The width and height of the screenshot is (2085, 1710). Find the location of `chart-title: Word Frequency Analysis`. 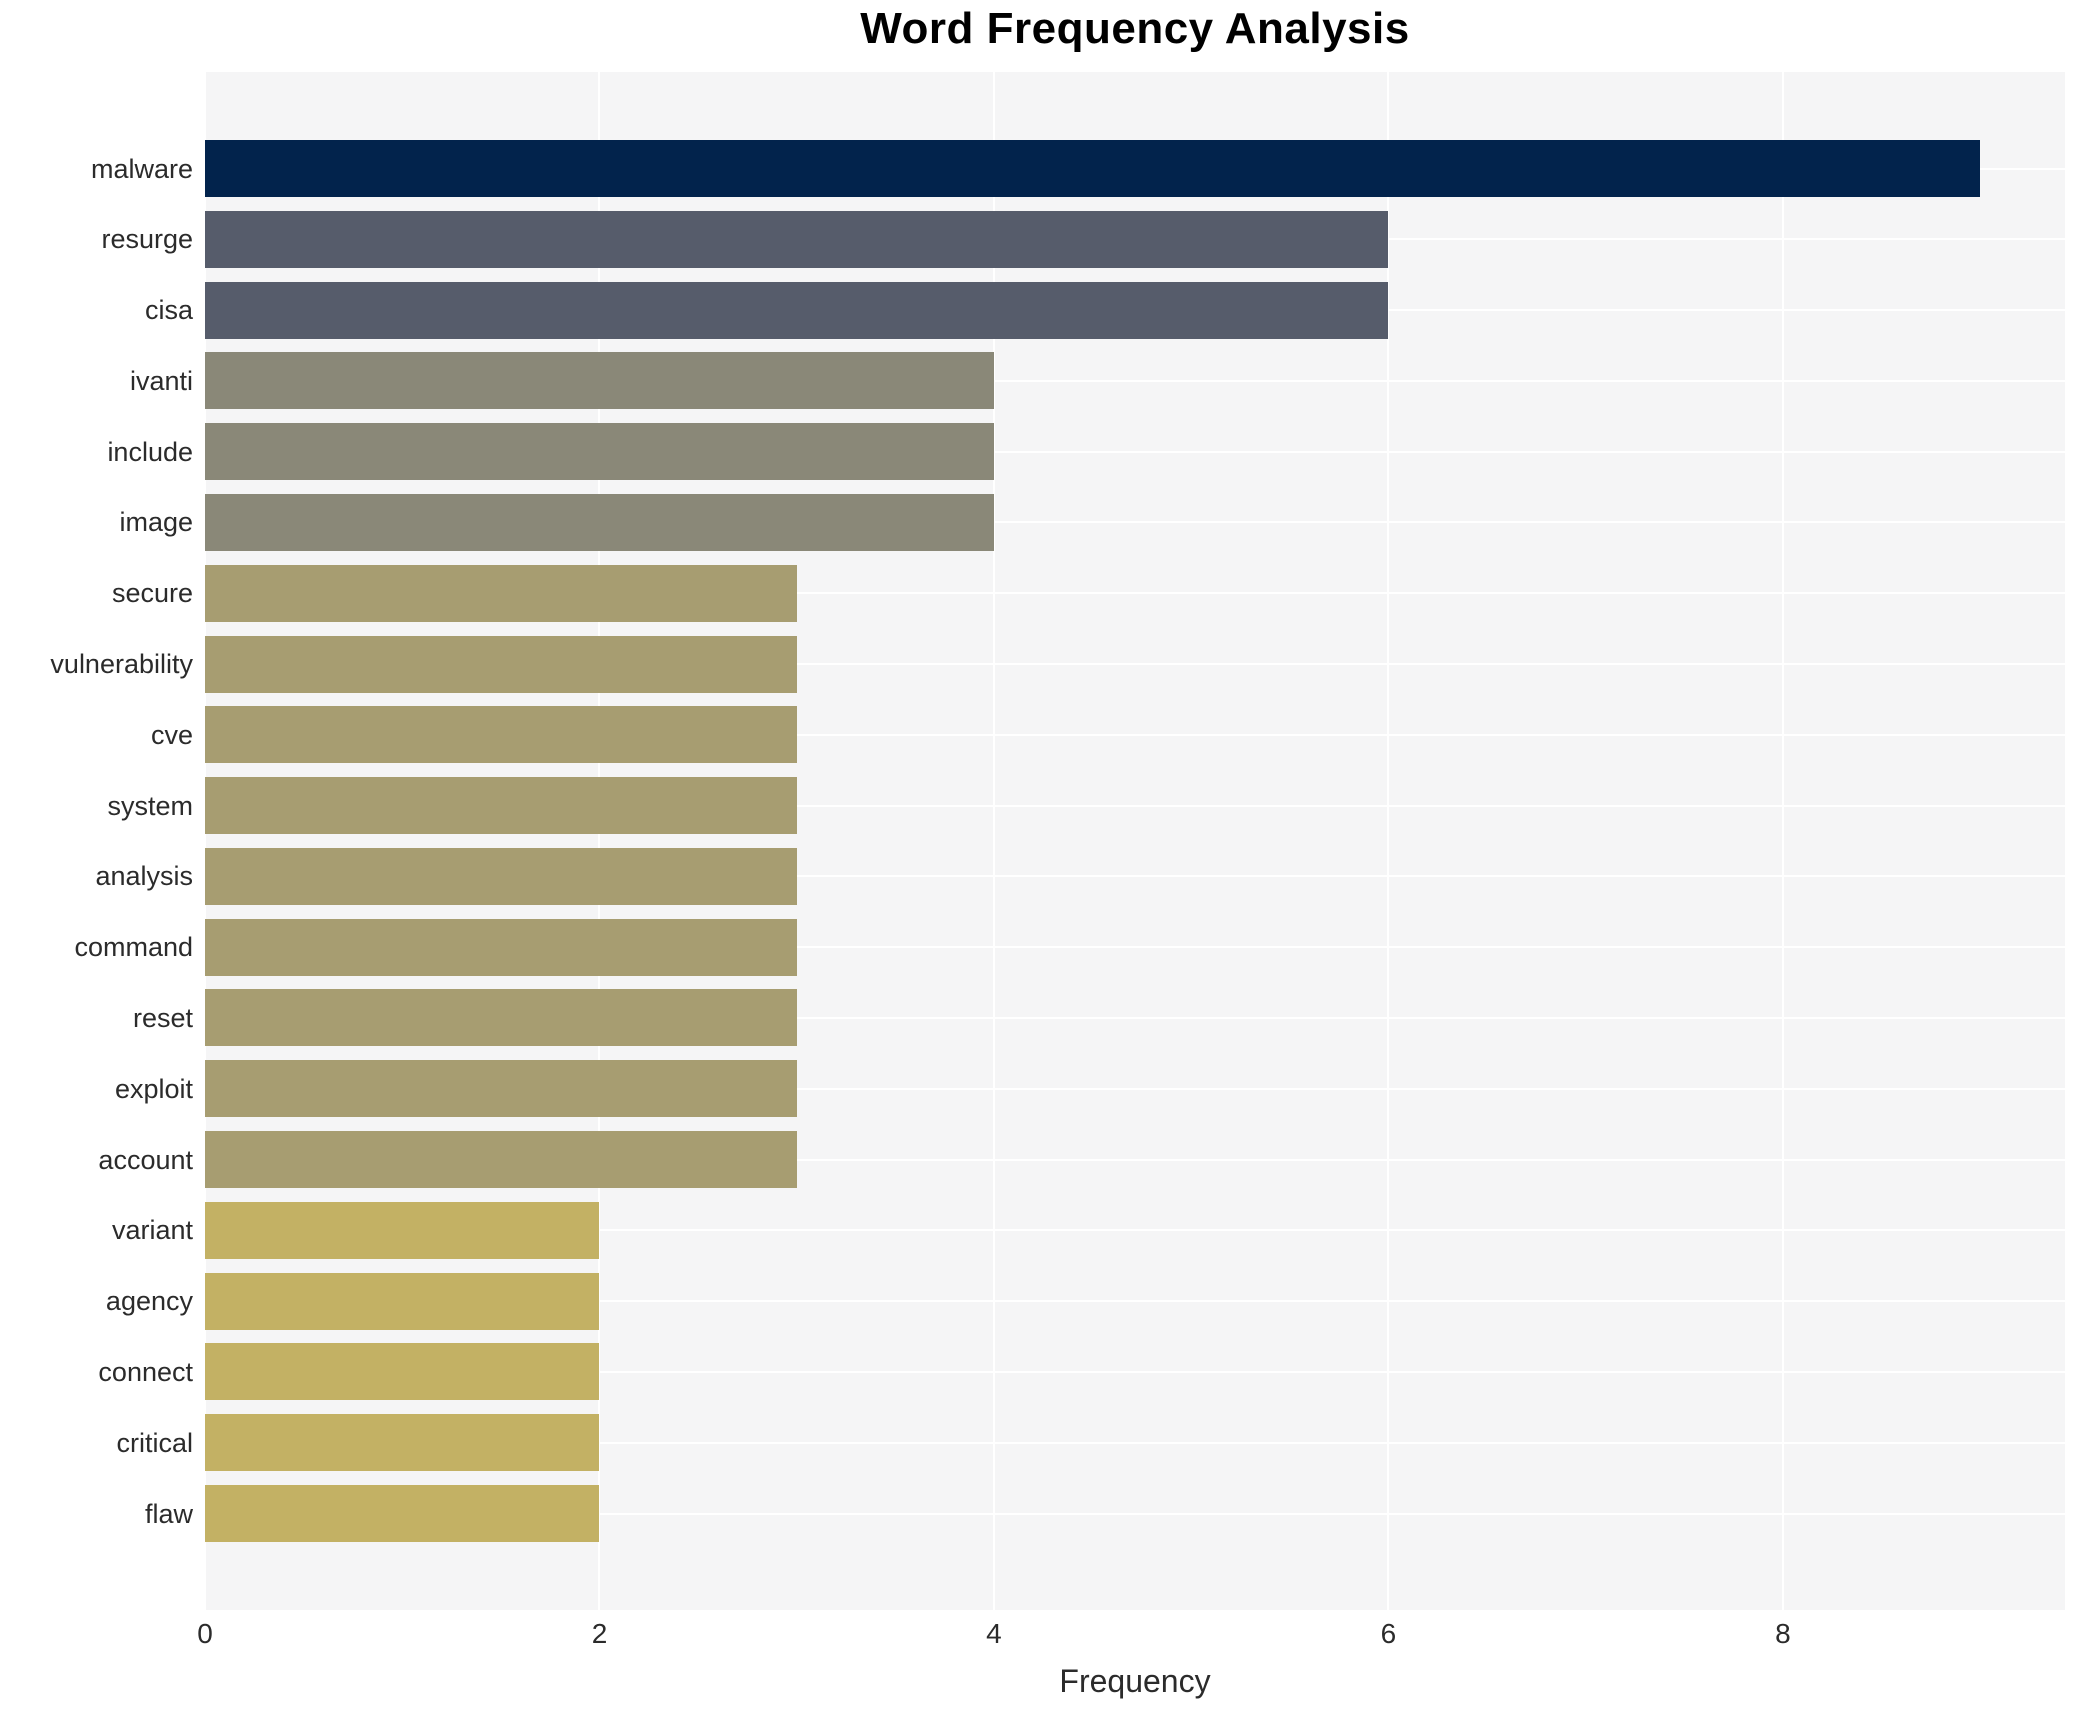

chart-title: Word Frequency Analysis is located at coordinates (1135, 28).